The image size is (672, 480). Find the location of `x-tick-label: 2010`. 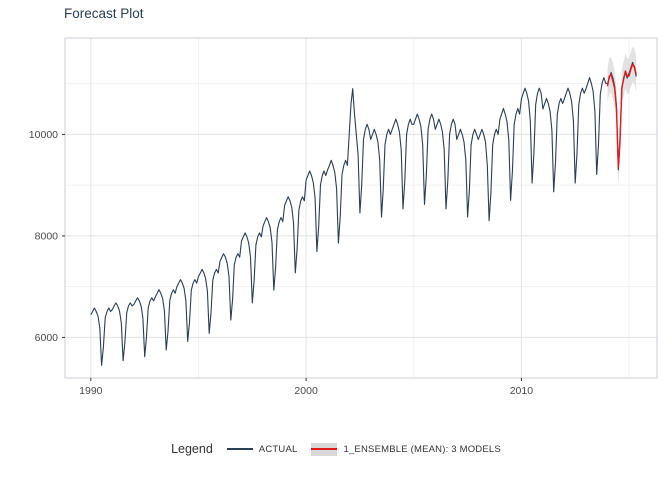

x-tick-label: 2010 is located at coordinates (522, 391).